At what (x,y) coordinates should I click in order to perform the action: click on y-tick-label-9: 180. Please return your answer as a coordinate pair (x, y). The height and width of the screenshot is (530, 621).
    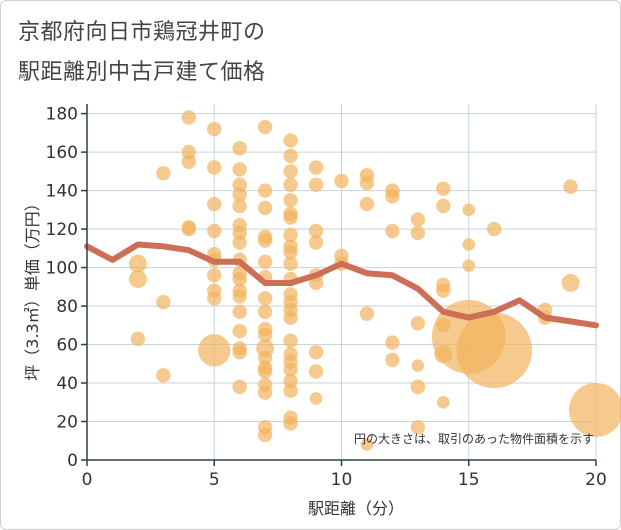
    Looking at the image, I should click on (62, 115).